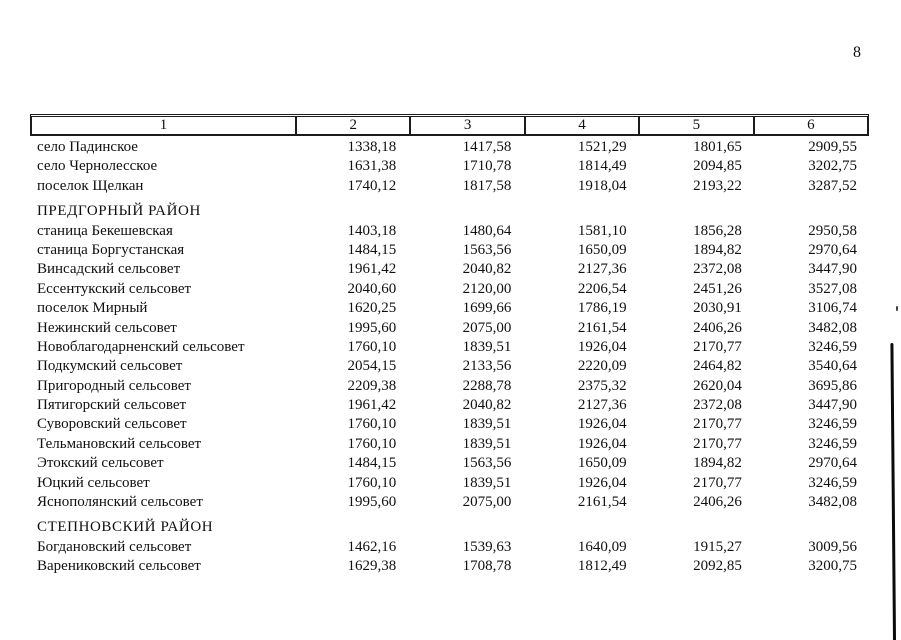  Describe the element at coordinates (833, 566) in the screenshot. I see `value-cell: 3200,75` at that location.